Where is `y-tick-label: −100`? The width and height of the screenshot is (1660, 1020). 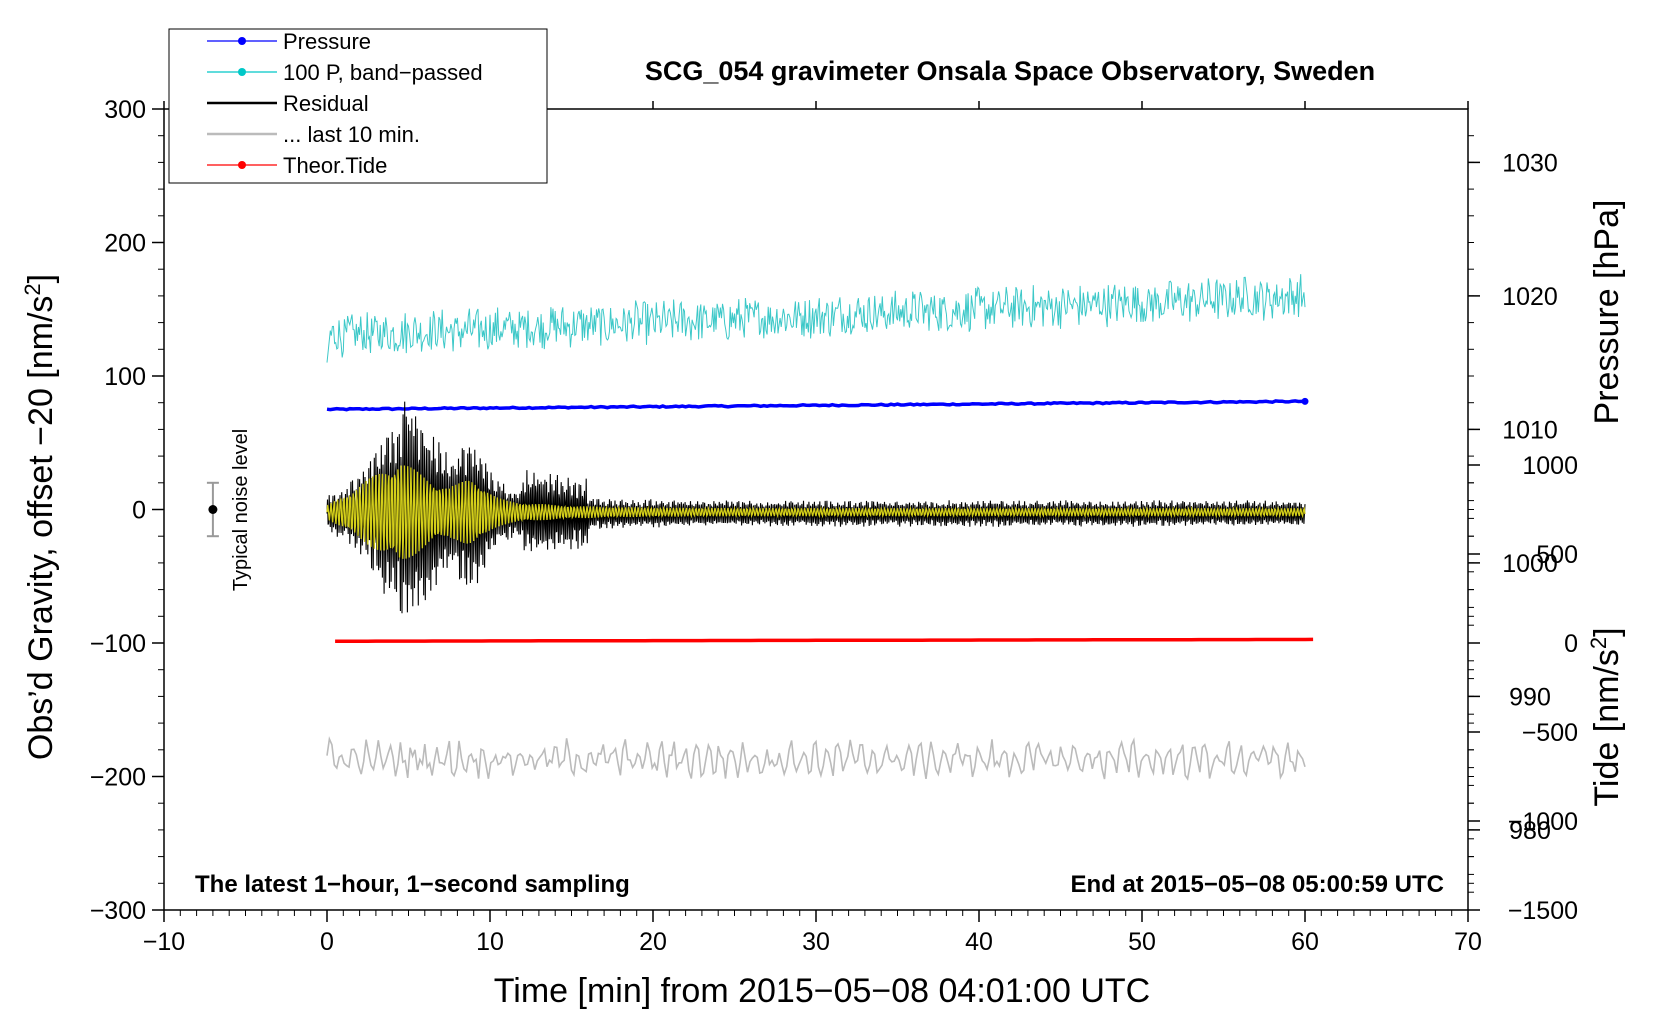 y-tick-label: −100 is located at coordinates (118, 644).